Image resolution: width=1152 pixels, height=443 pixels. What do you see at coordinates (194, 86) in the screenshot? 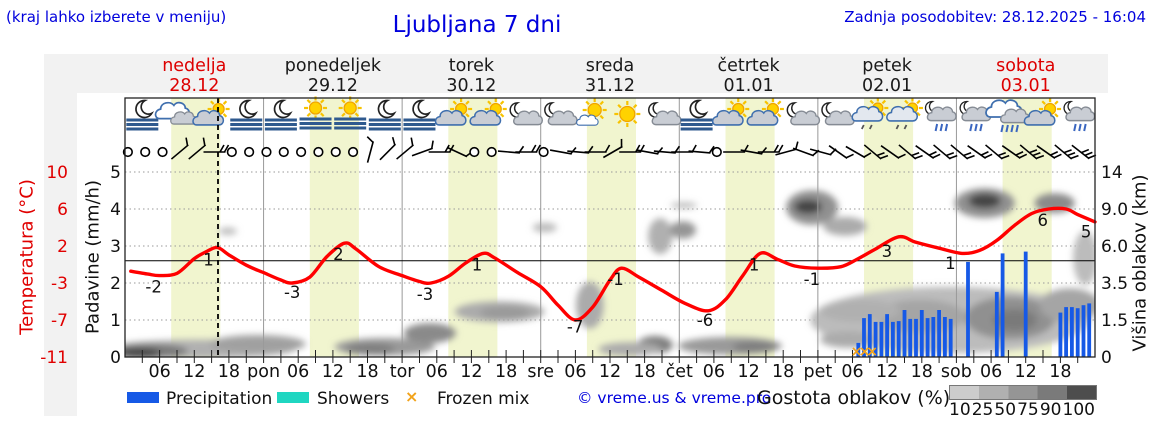
I see `svg-text: 28.12` at bounding box center [194, 86].